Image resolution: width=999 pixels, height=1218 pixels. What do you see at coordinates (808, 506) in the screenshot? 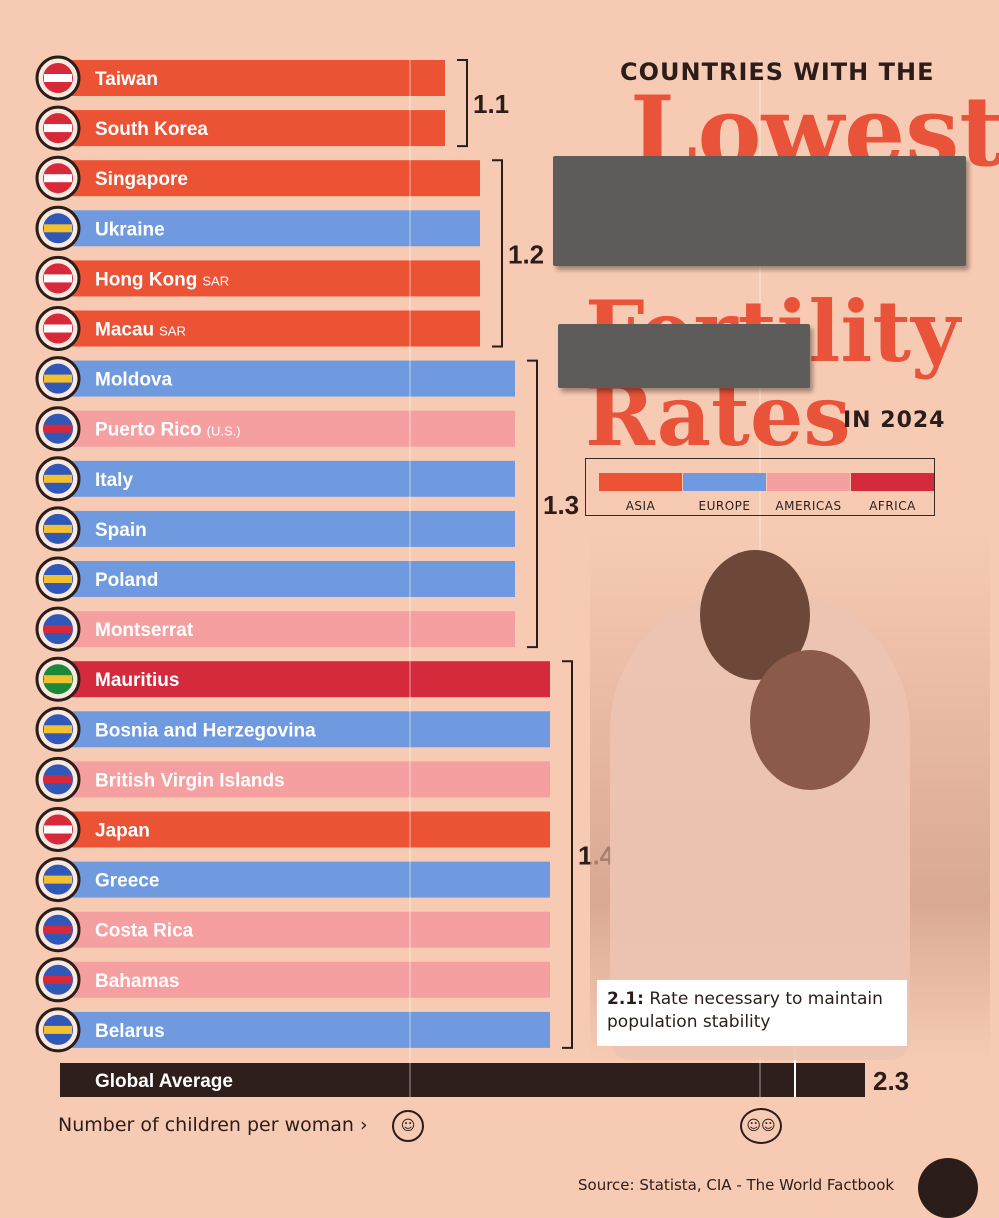
I see `legend-label-americas: AMERICAS` at bounding box center [808, 506].